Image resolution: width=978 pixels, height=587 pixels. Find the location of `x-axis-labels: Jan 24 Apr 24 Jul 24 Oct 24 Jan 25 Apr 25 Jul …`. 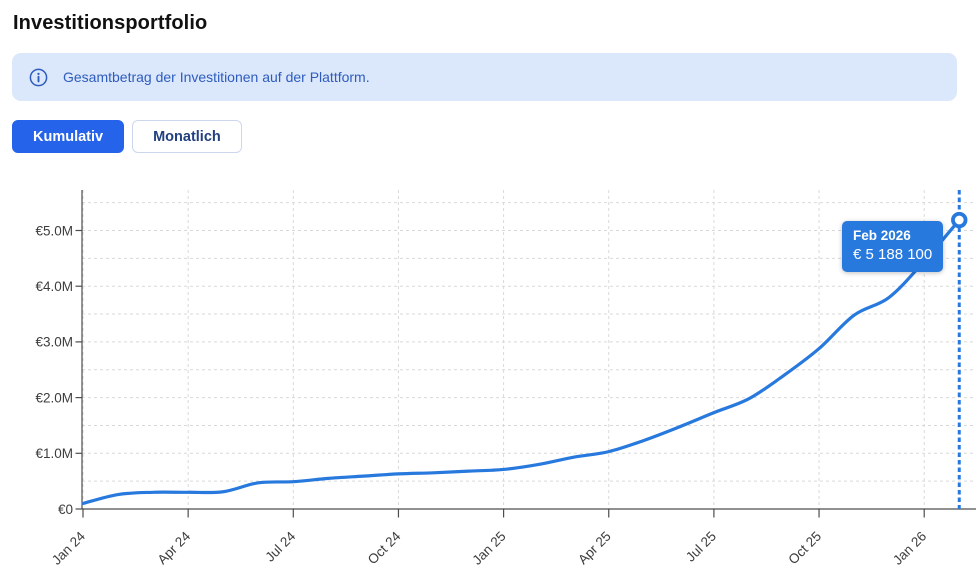

x-axis-labels: Jan 24 Apr 24 Jul 24 Oct 24 Jan 25 Apr 25 Jul … is located at coordinates (489, 548).